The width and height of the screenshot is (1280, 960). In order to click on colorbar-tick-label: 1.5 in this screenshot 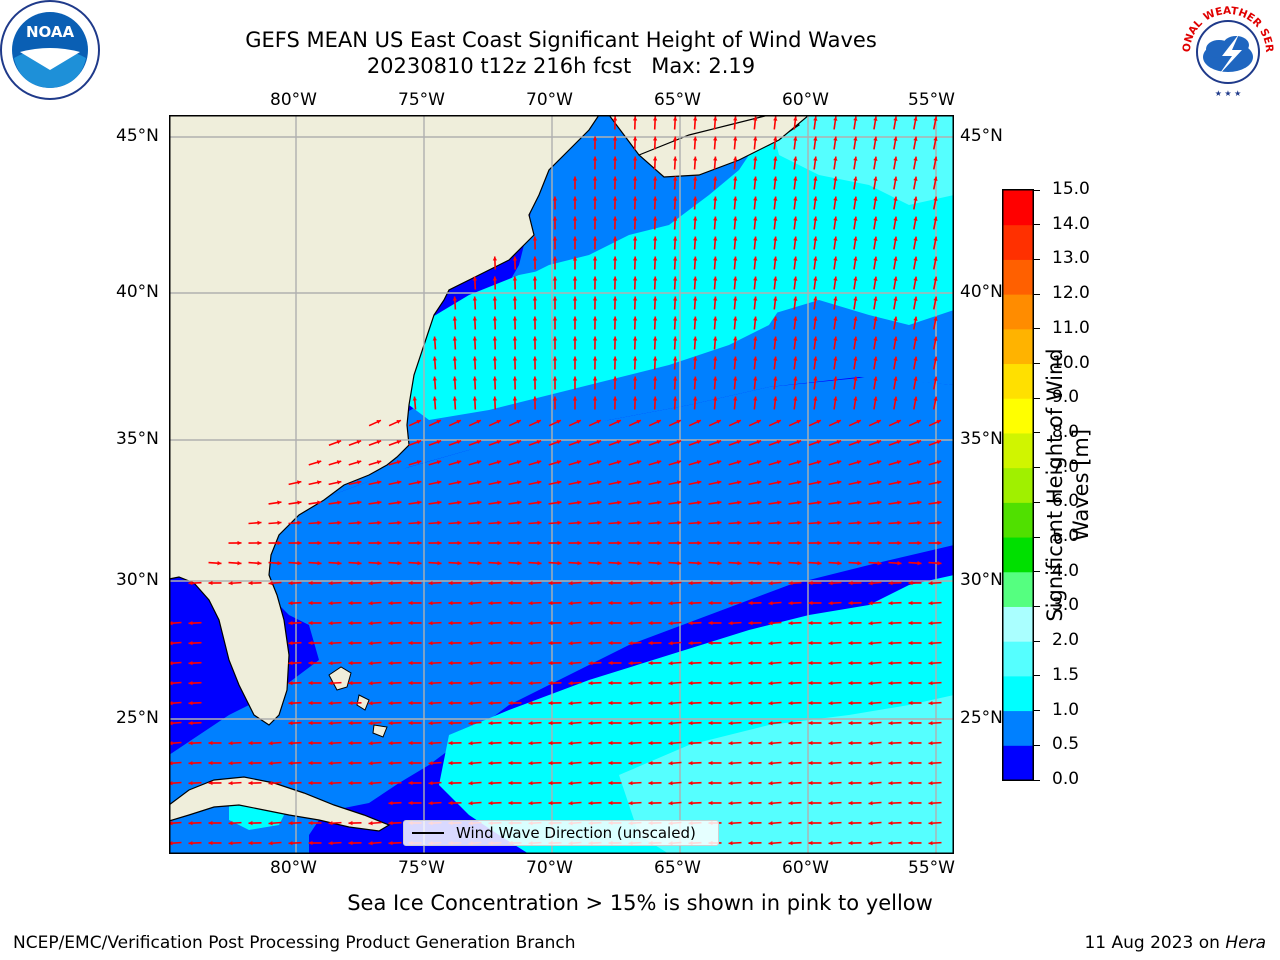, I will do `click(1066, 674)`.